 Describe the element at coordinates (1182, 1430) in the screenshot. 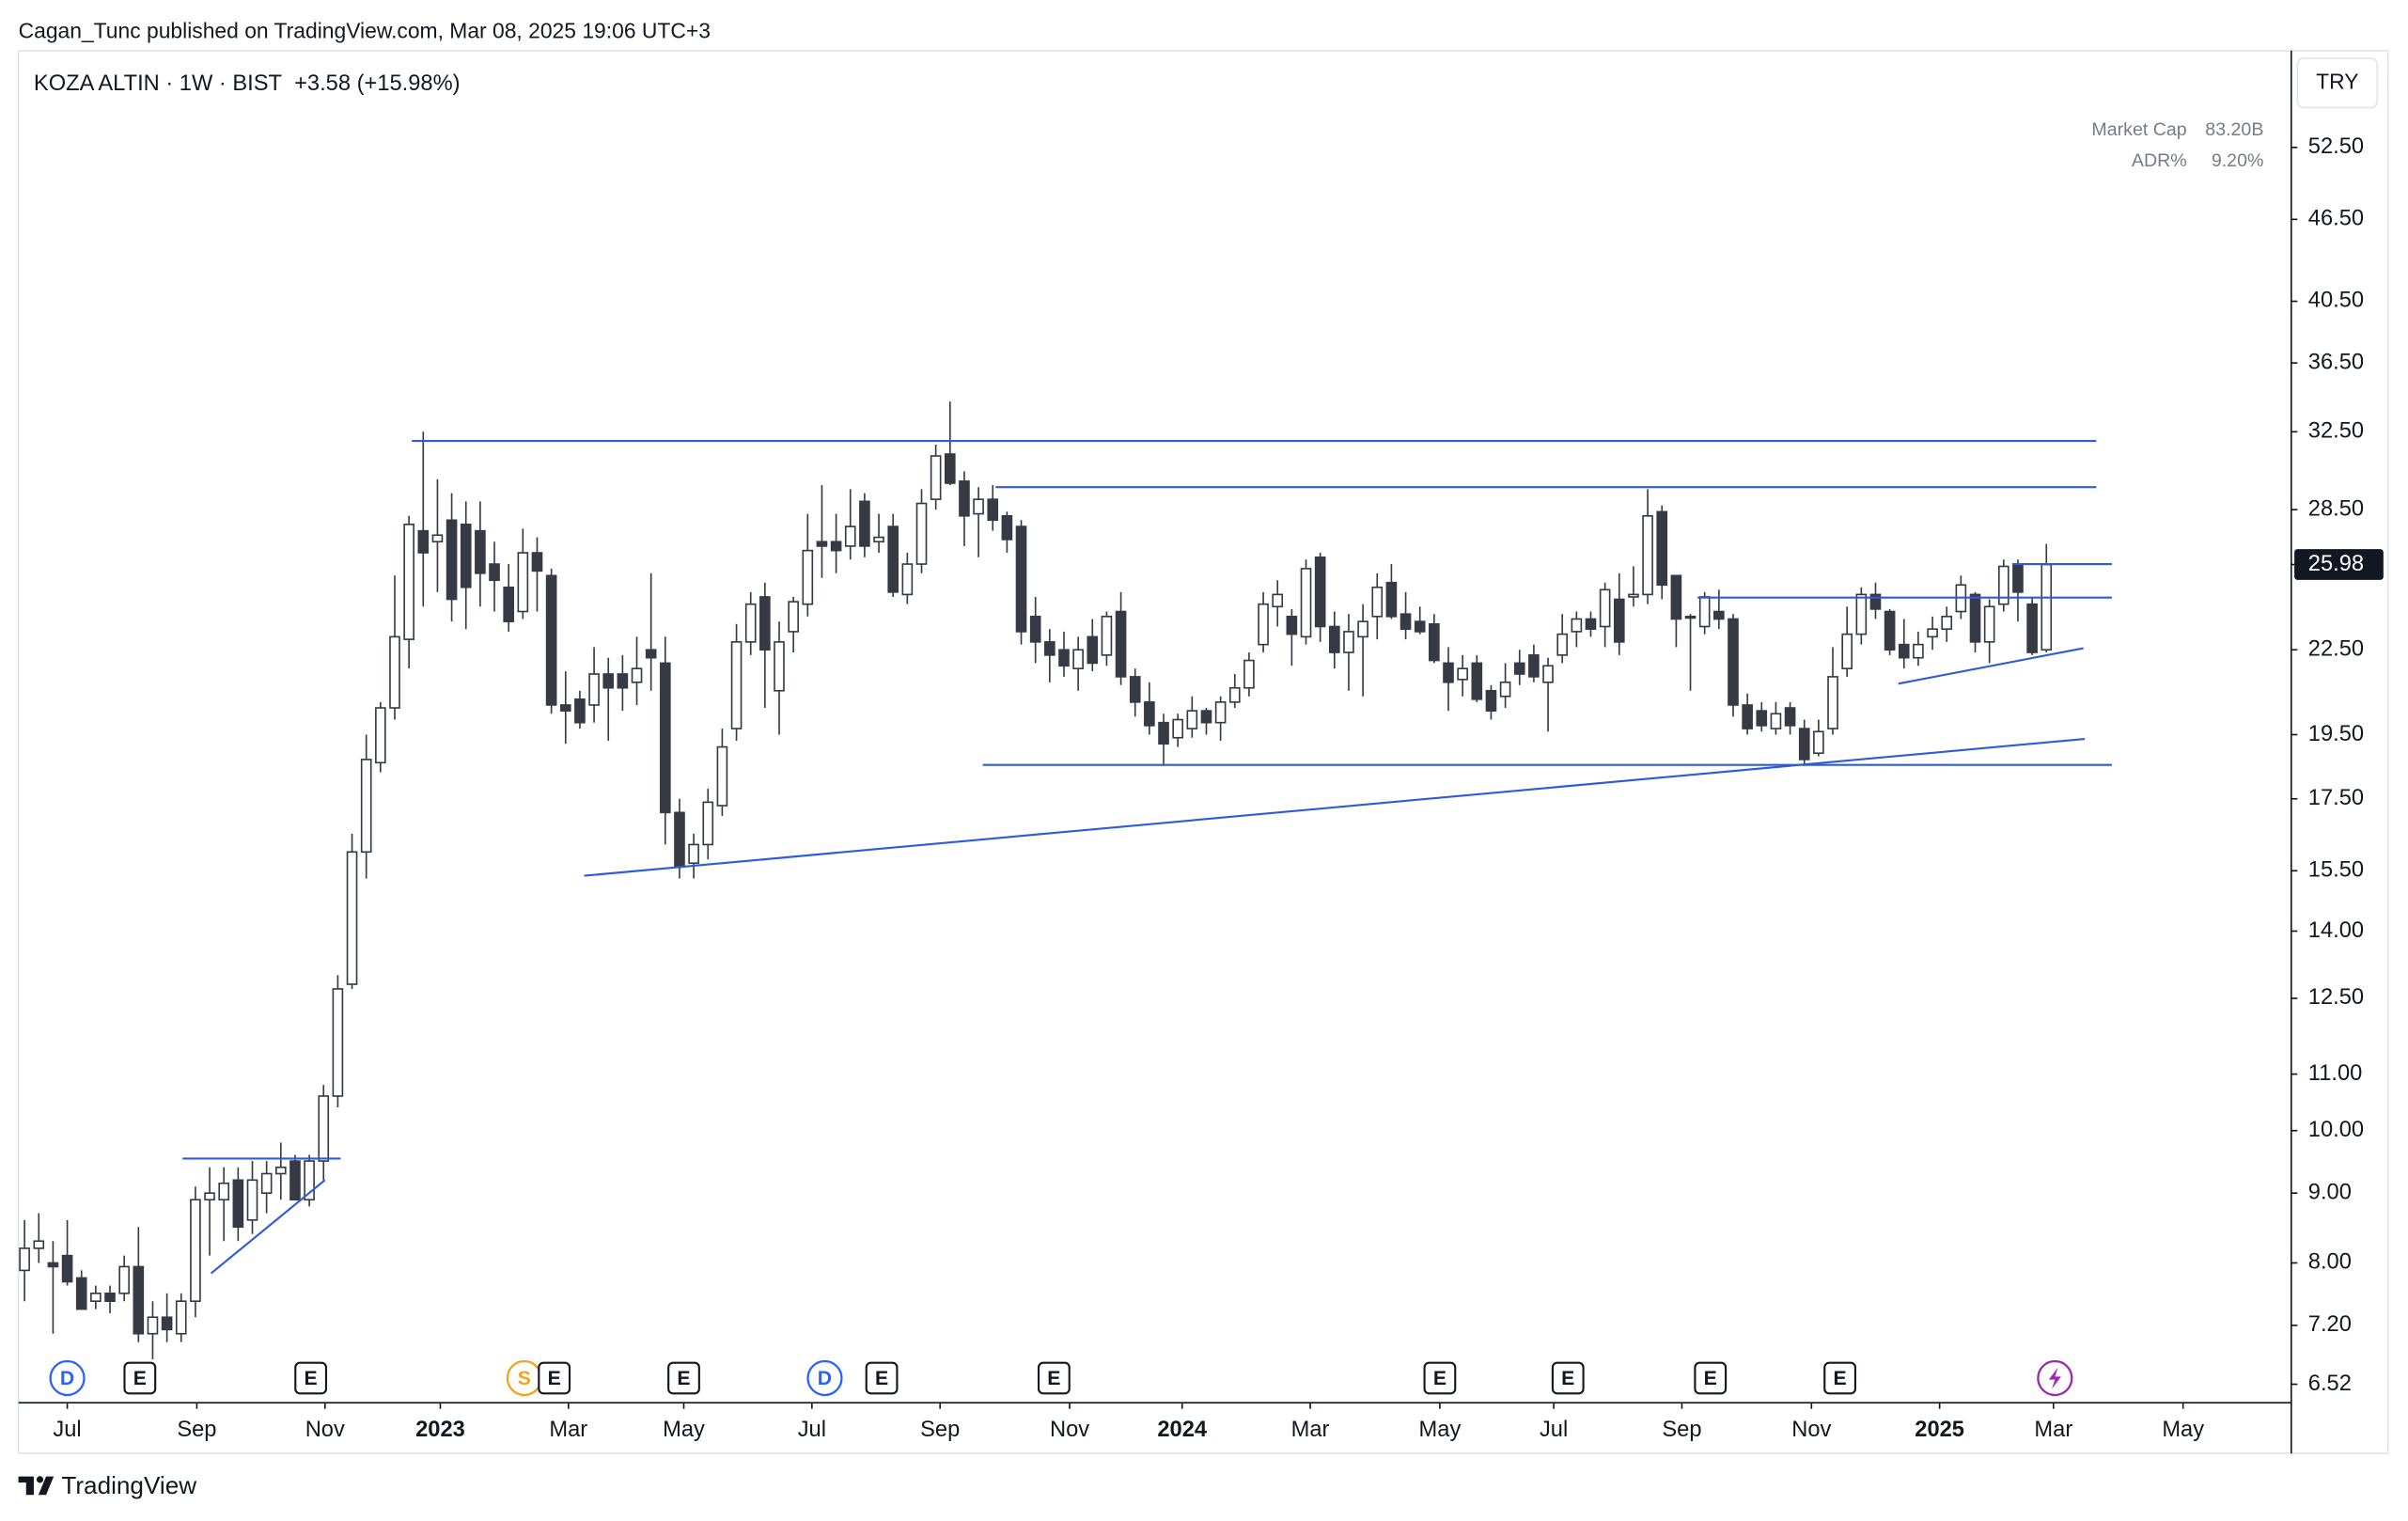

I see `x-tick-label: 2024` at that location.